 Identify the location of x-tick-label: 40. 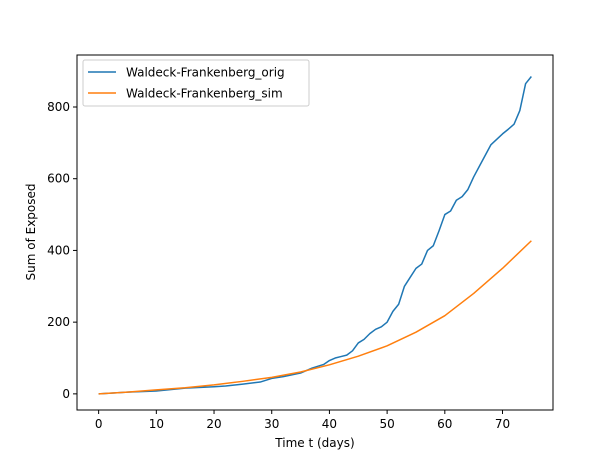
(329, 424).